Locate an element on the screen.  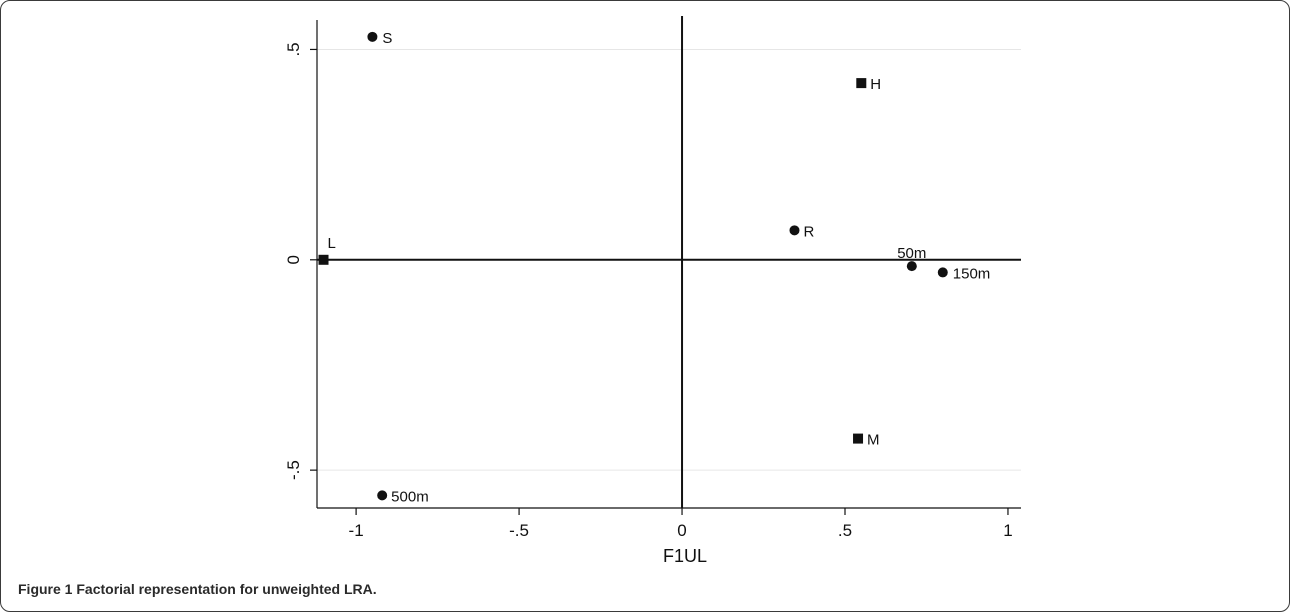
point-150m is located at coordinates (942, 272).